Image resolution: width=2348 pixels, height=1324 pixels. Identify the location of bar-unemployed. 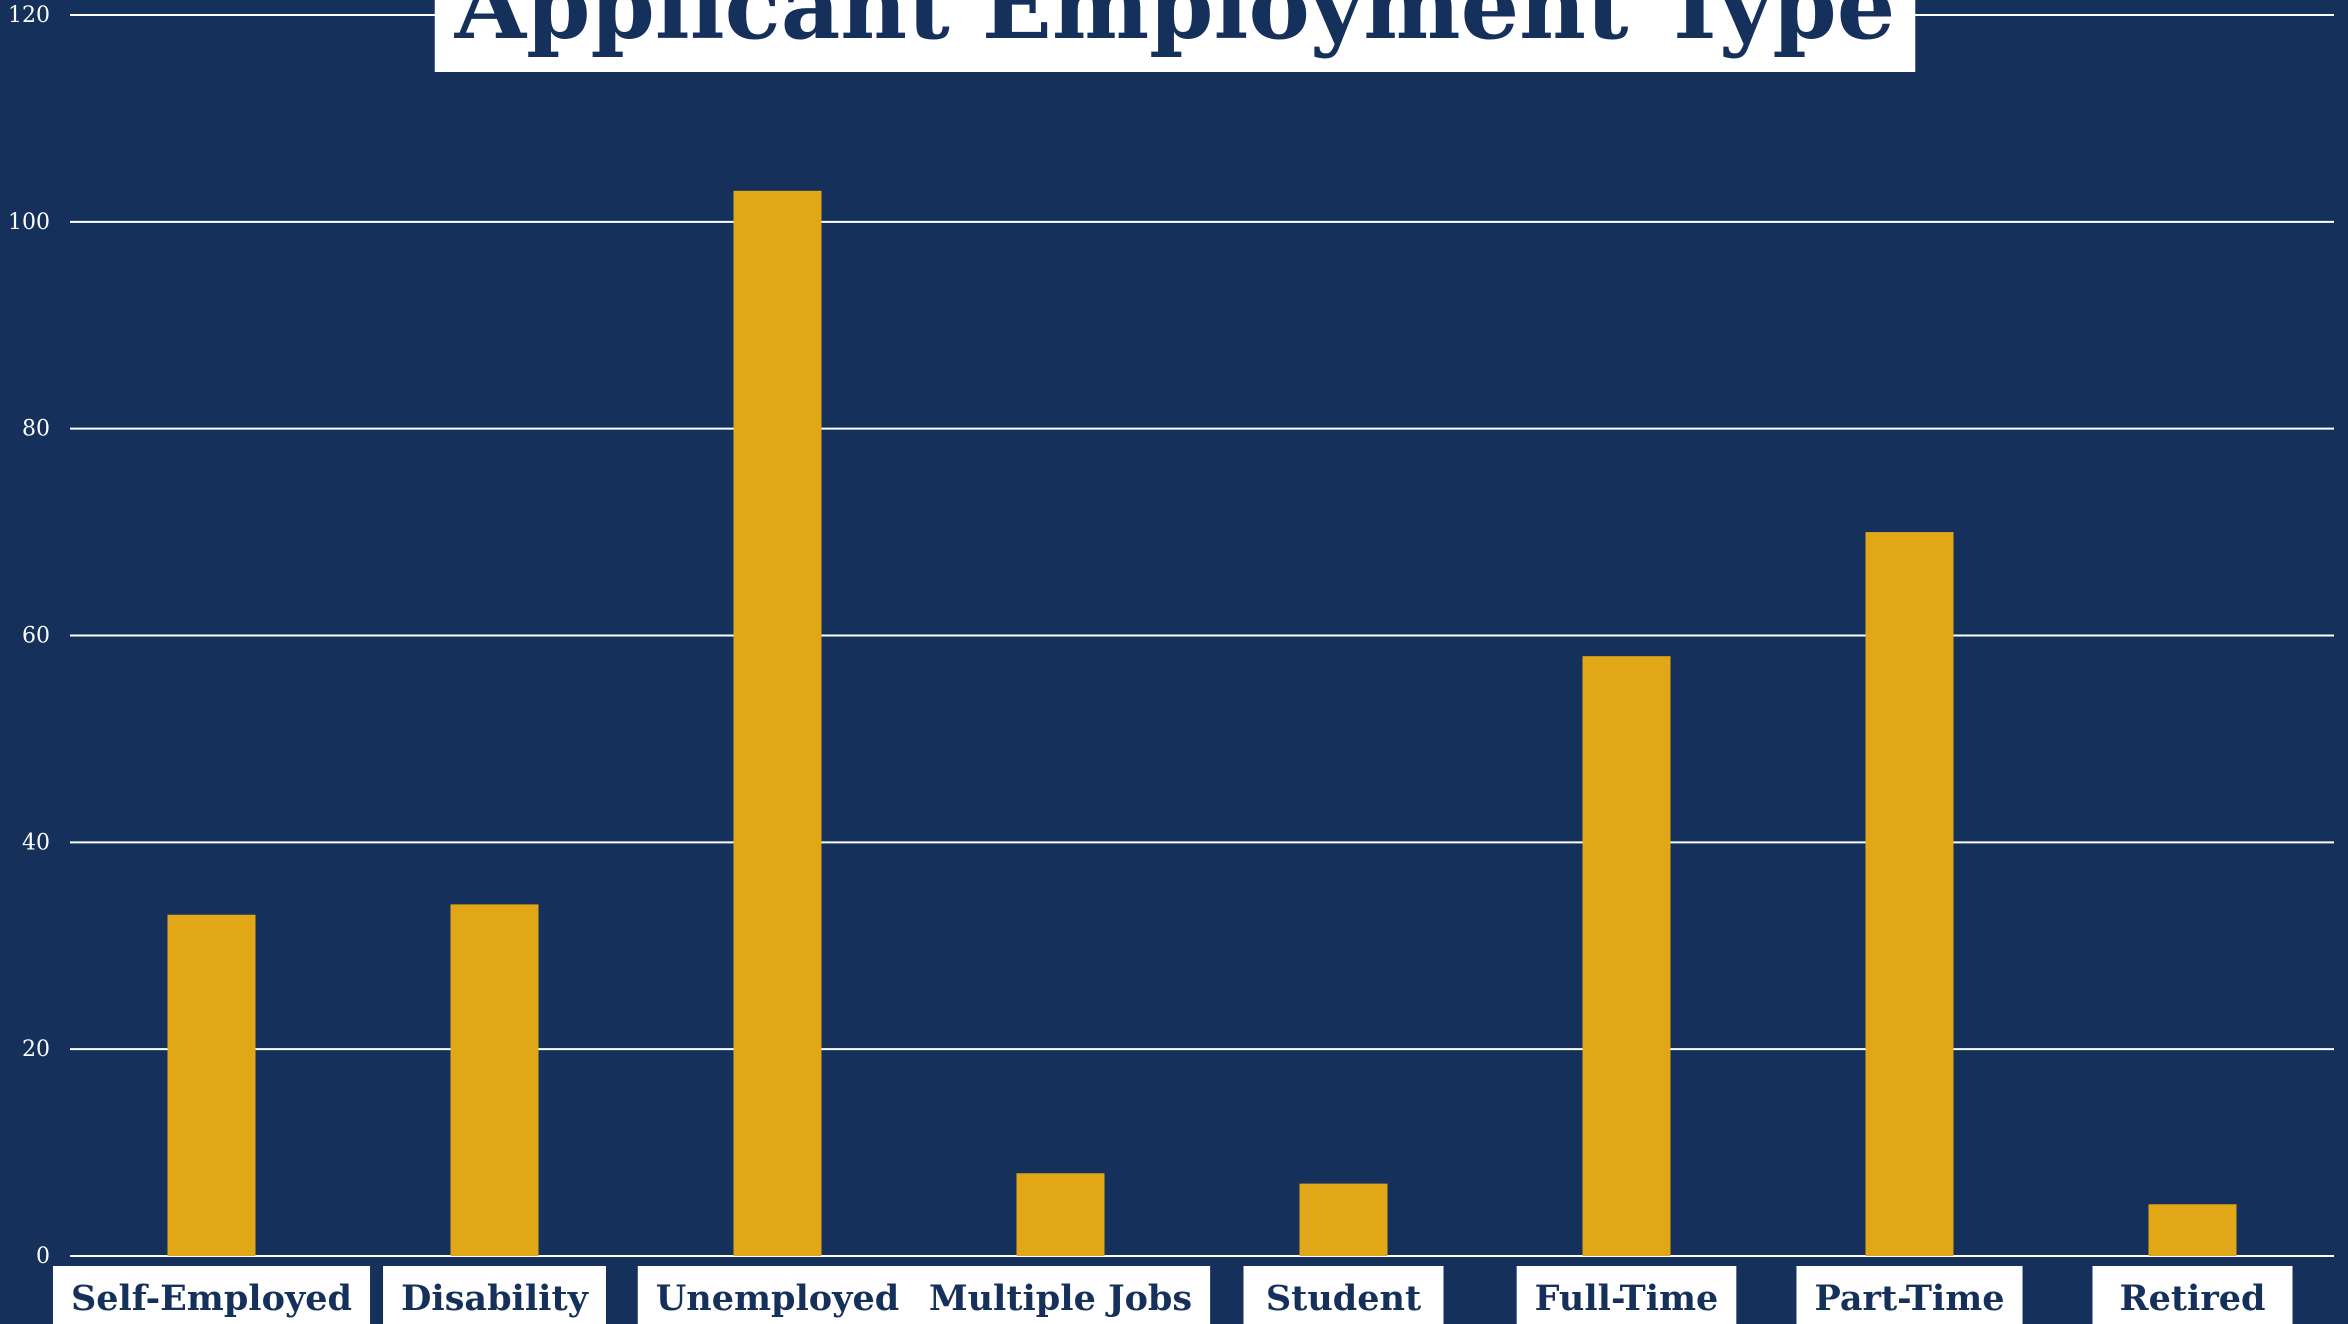
(777, 723).